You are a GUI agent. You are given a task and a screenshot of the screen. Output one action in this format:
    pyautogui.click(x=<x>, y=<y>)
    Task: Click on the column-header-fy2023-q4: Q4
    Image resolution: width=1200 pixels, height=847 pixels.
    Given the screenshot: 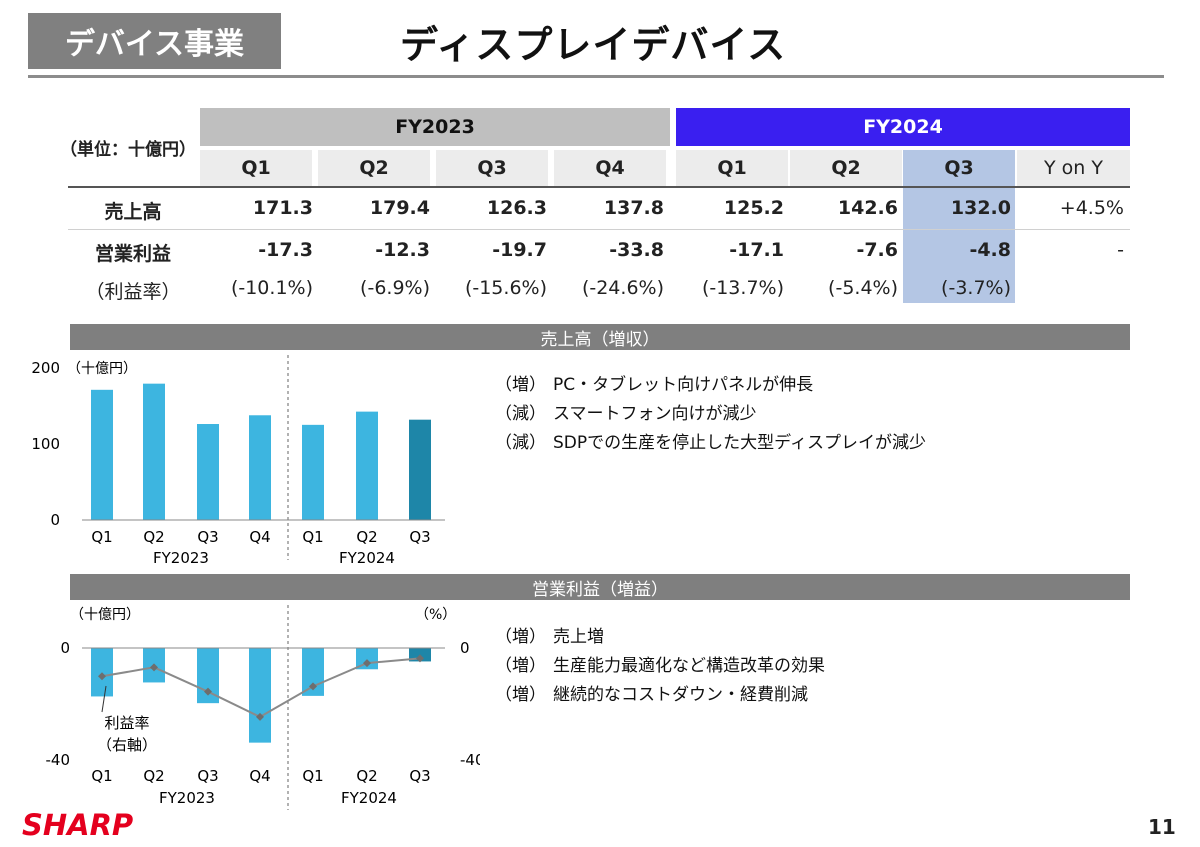 What is the action you would take?
    pyautogui.click(x=610, y=168)
    